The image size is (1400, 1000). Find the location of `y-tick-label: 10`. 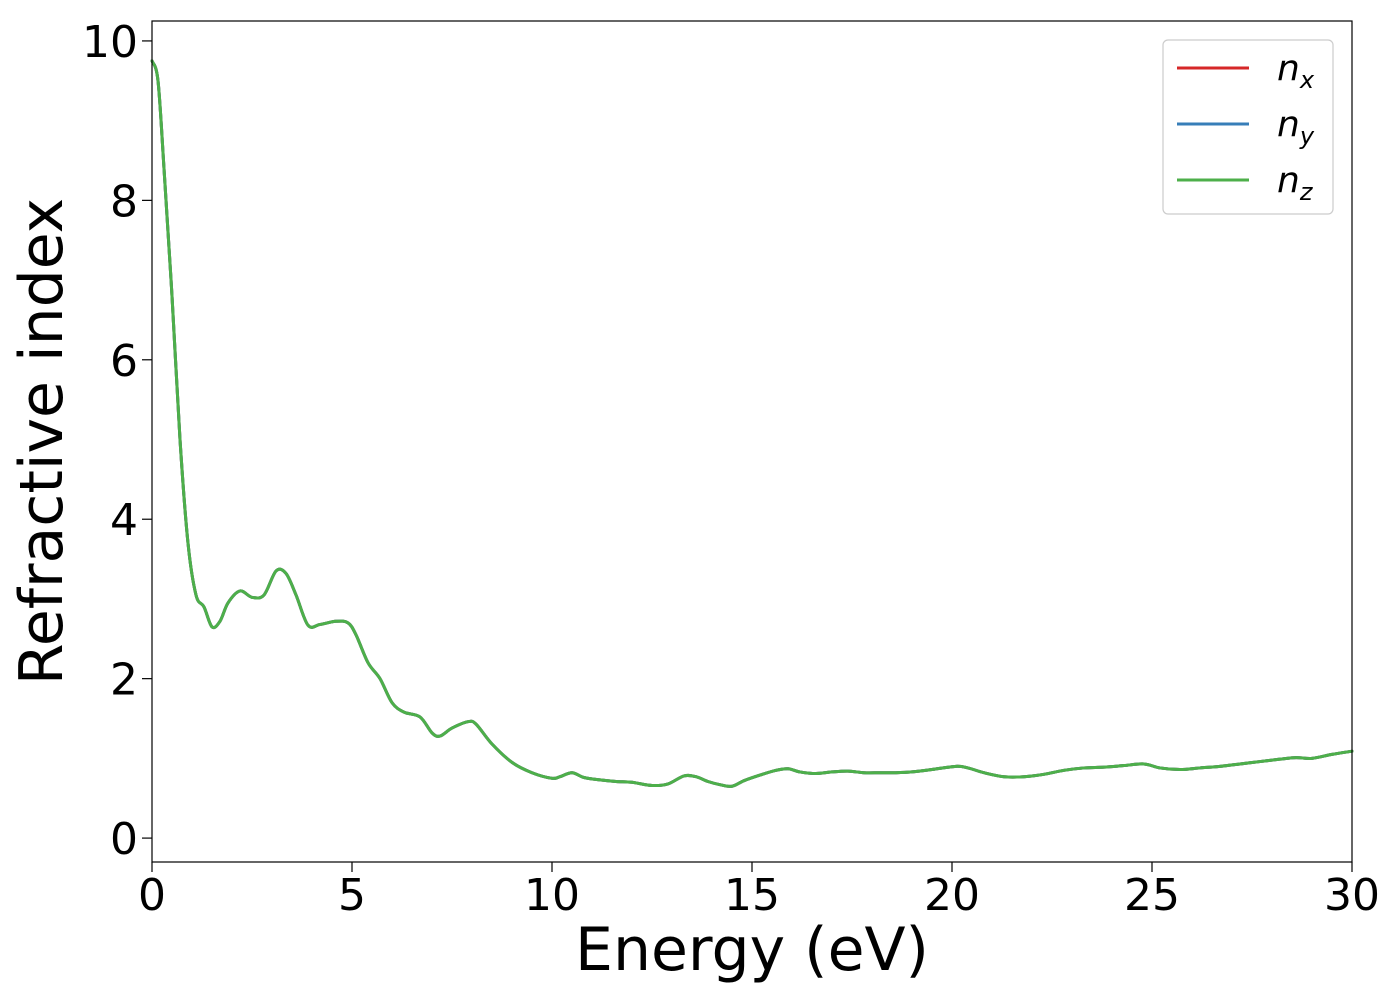

y-tick-label: 10 is located at coordinates (110, 42).